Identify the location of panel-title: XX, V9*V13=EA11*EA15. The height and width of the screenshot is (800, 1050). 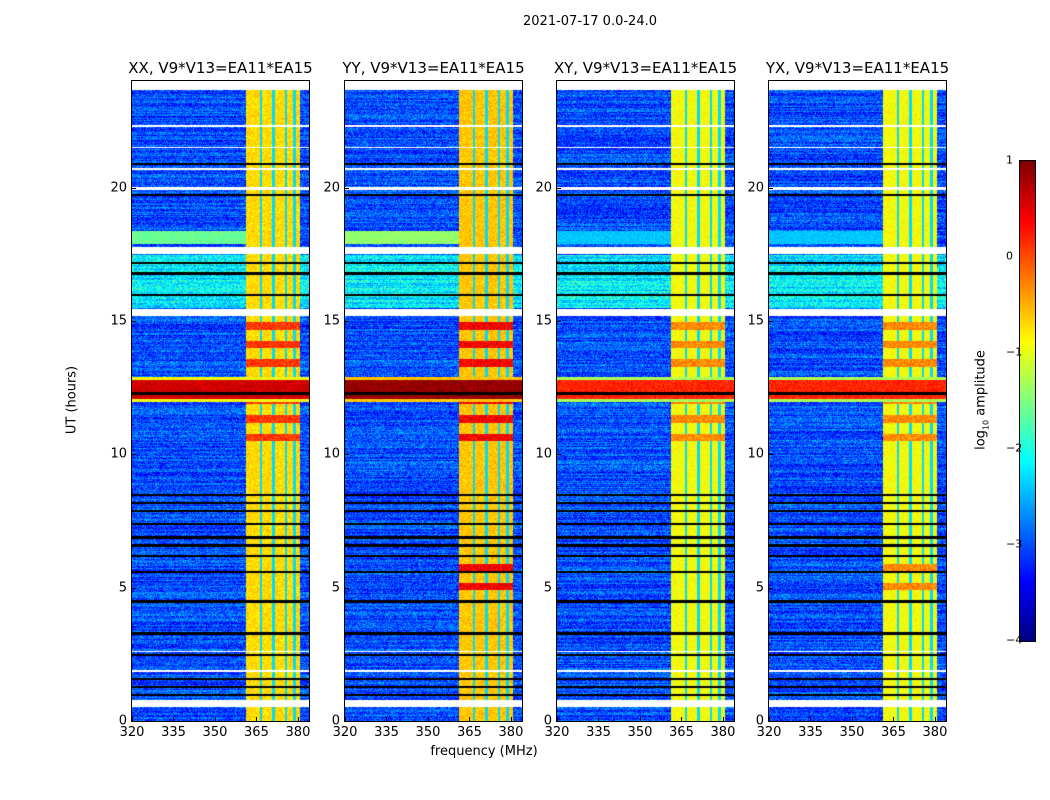
(220, 68).